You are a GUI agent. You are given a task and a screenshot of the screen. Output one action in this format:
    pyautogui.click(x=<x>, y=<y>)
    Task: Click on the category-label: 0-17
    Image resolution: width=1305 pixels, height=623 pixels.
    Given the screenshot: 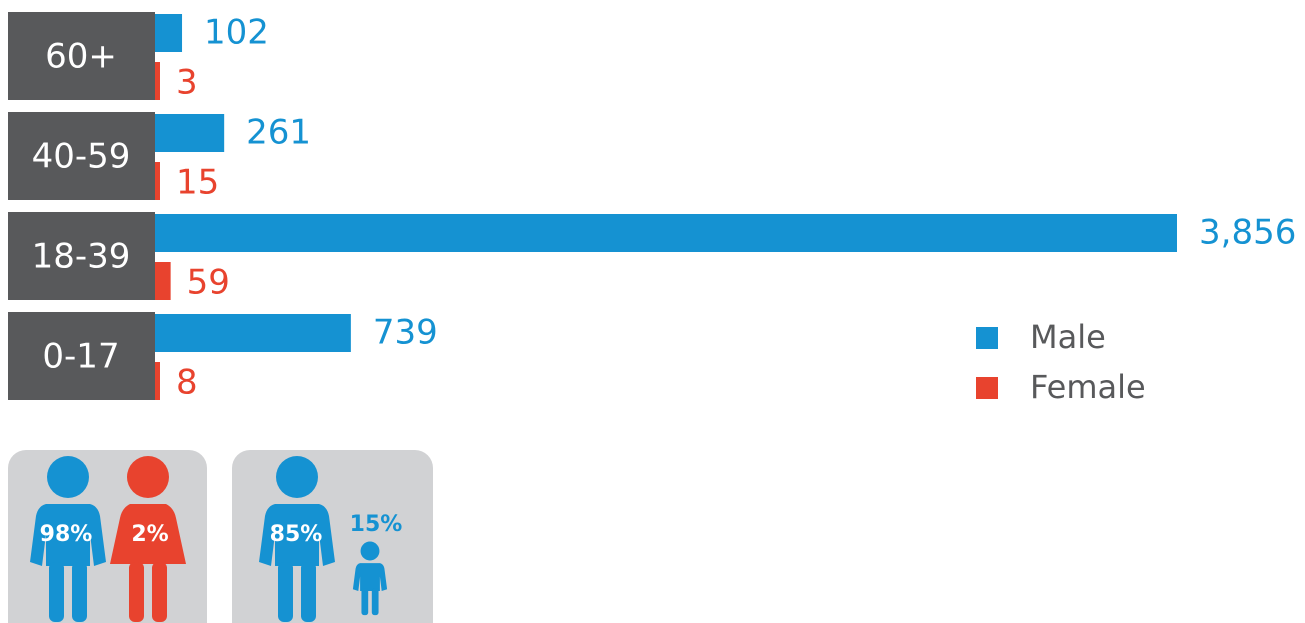 What is the action you would take?
    pyautogui.click(x=80, y=357)
    